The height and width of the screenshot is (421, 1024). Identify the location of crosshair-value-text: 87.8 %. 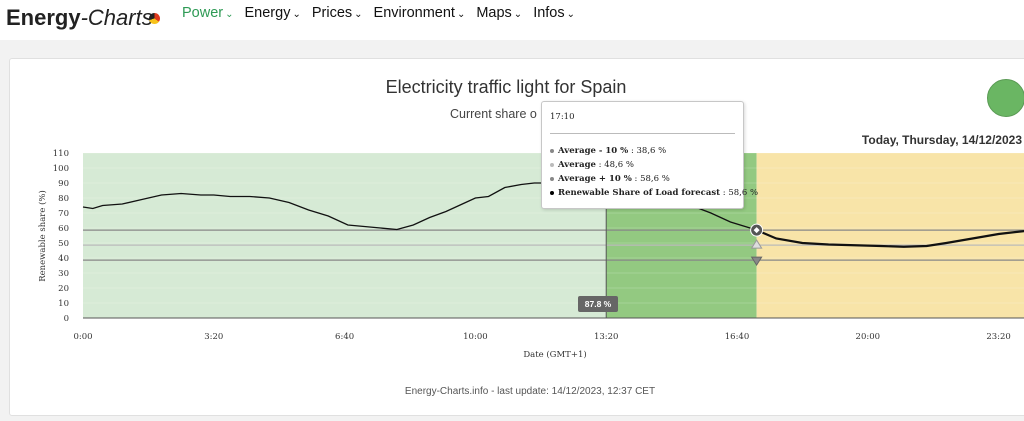
(598, 304).